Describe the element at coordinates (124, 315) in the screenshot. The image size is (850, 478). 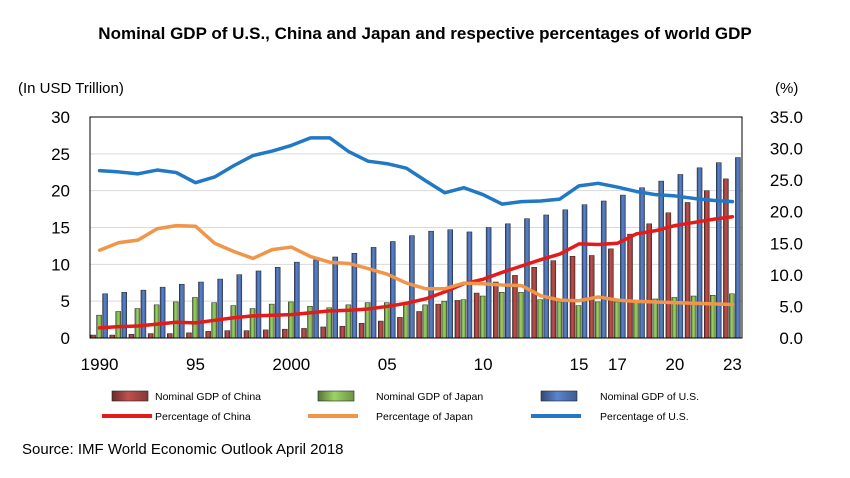
I see `bar-nominal-gdp-of-u-s--1991` at that location.